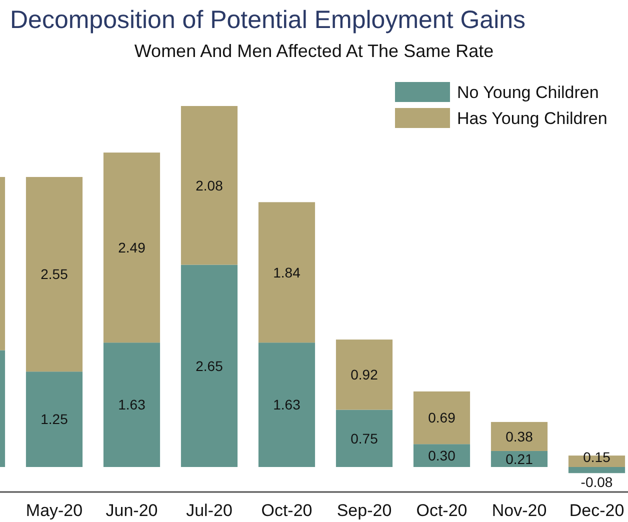 The width and height of the screenshot is (628, 522). I want to click on data-label: 1.84, so click(287, 272).